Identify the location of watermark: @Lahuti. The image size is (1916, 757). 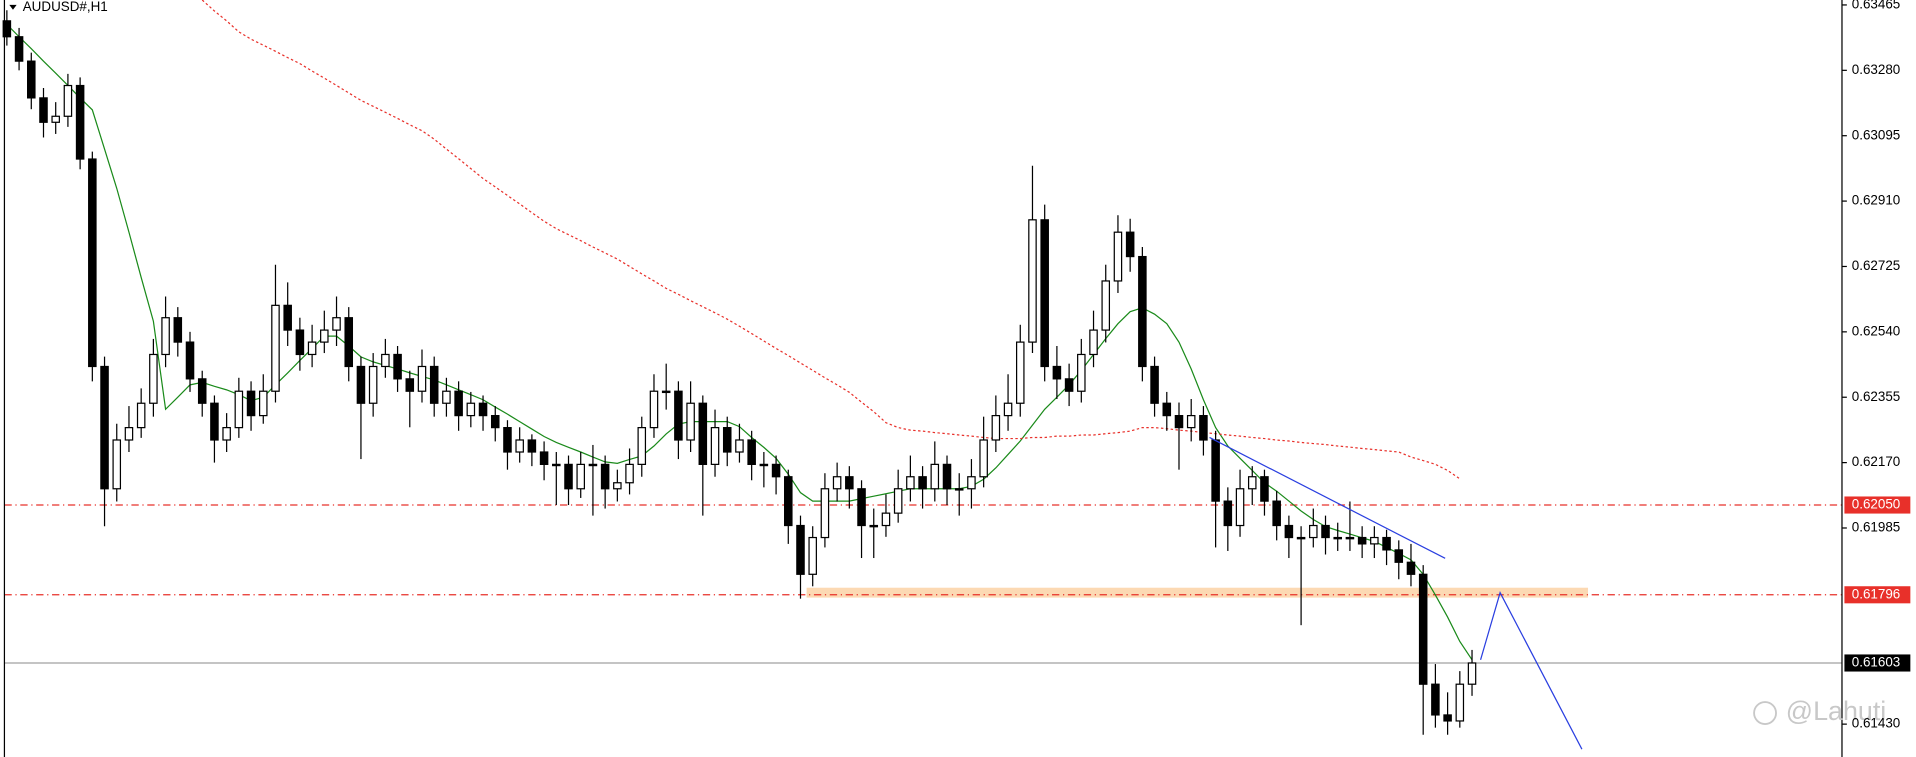
(1819, 711).